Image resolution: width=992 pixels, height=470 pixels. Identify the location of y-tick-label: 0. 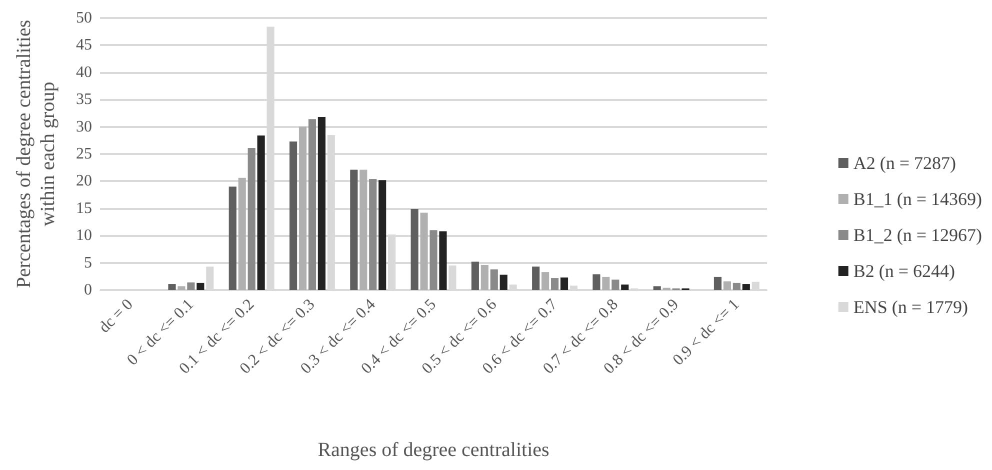
(88, 290).